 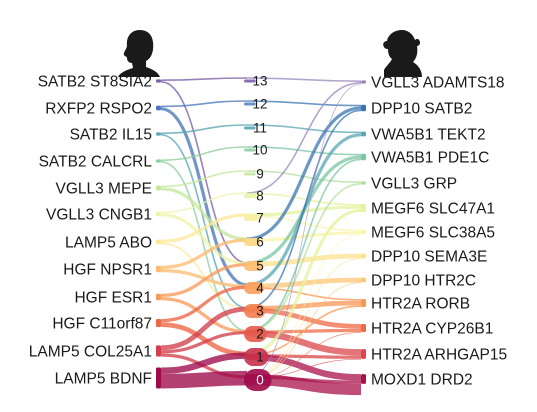 I want to click on flow-2-to-vgll3-grp, so click(x=304, y=258).